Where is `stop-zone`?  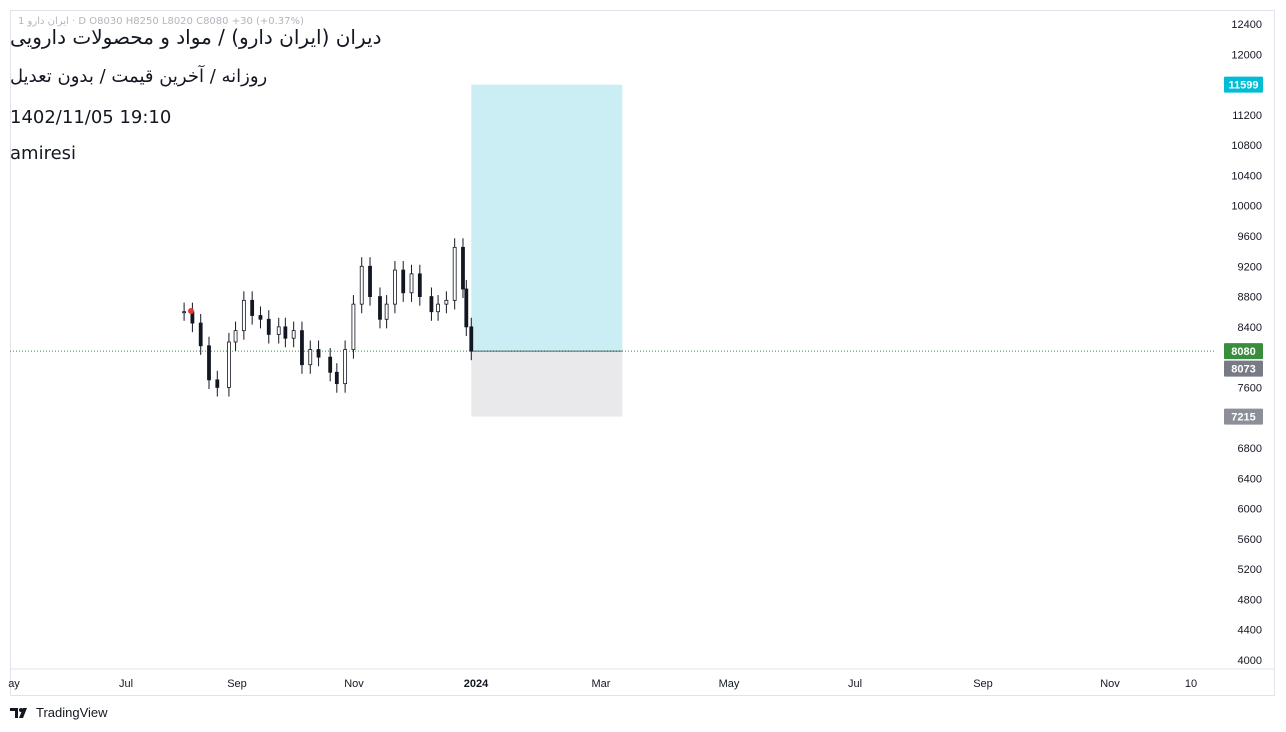 stop-zone is located at coordinates (547, 384).